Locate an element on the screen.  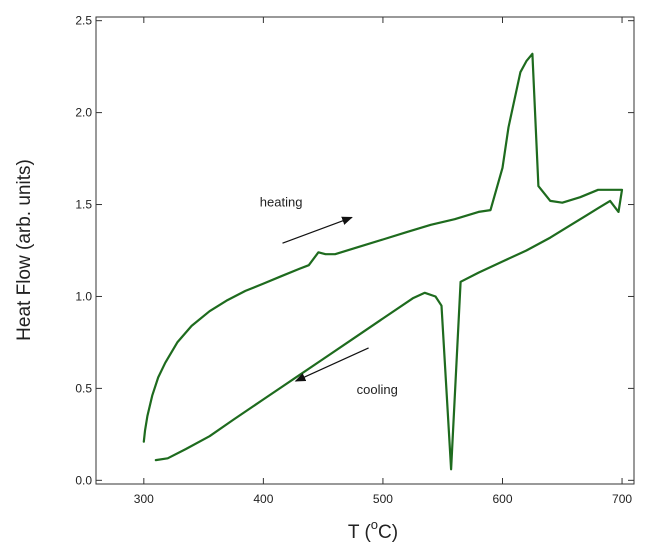
x-axis-label-prefix: T ( is located at coordinates (360, 532).